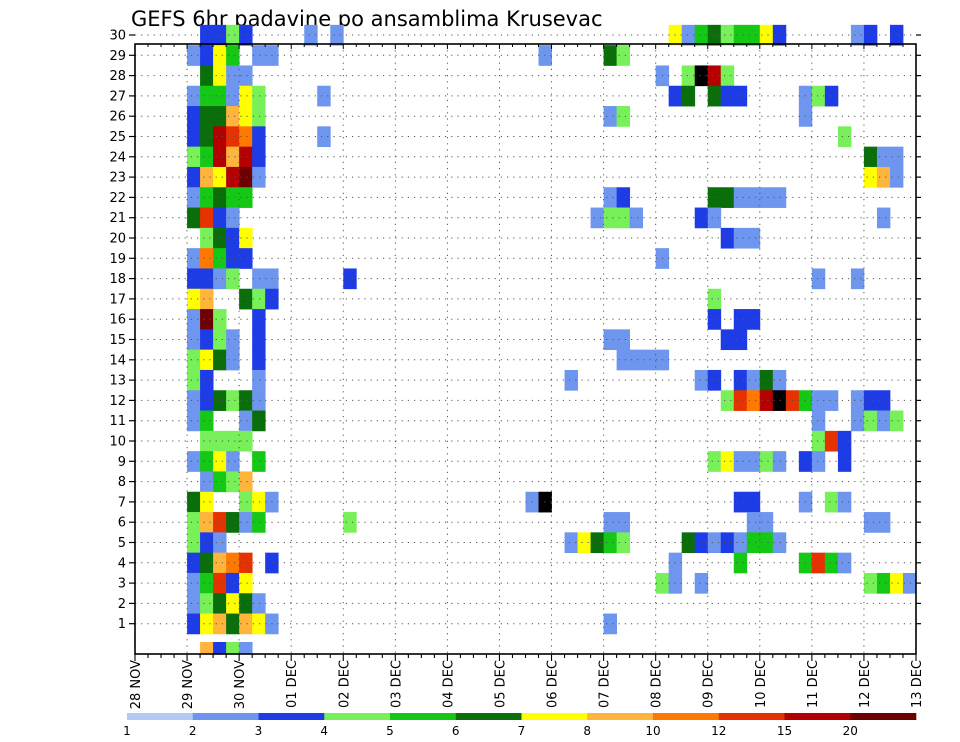 The image size is (960, 742). What do you see at coordinates (117, 157) in the screenshot?
I see `y-tick-label: 24` at bounding box center [117, 157].